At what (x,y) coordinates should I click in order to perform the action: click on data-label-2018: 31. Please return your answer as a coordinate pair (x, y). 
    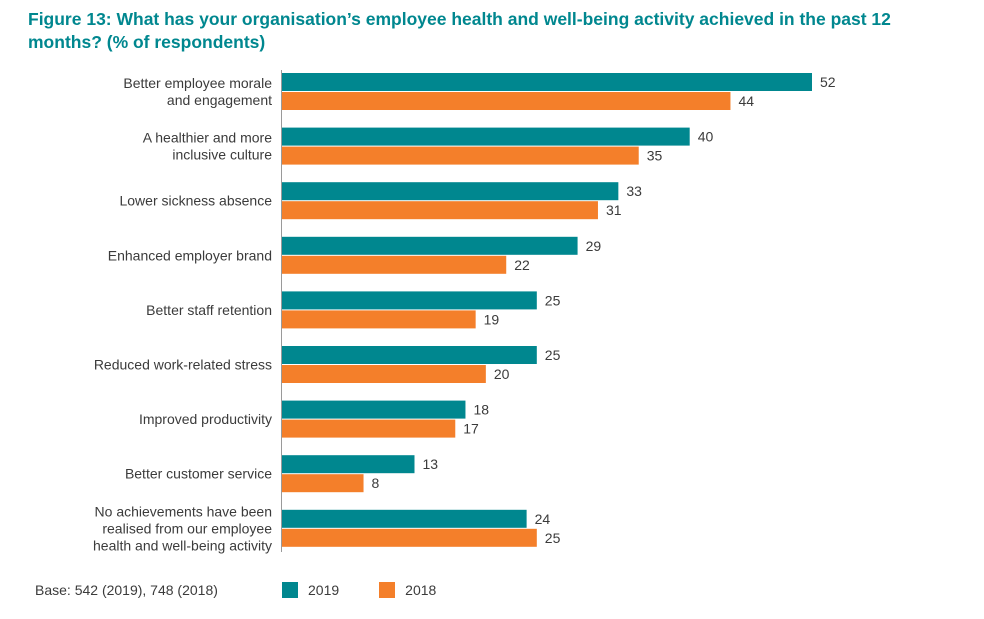
    Looking at the image, I should click on (614, 210).